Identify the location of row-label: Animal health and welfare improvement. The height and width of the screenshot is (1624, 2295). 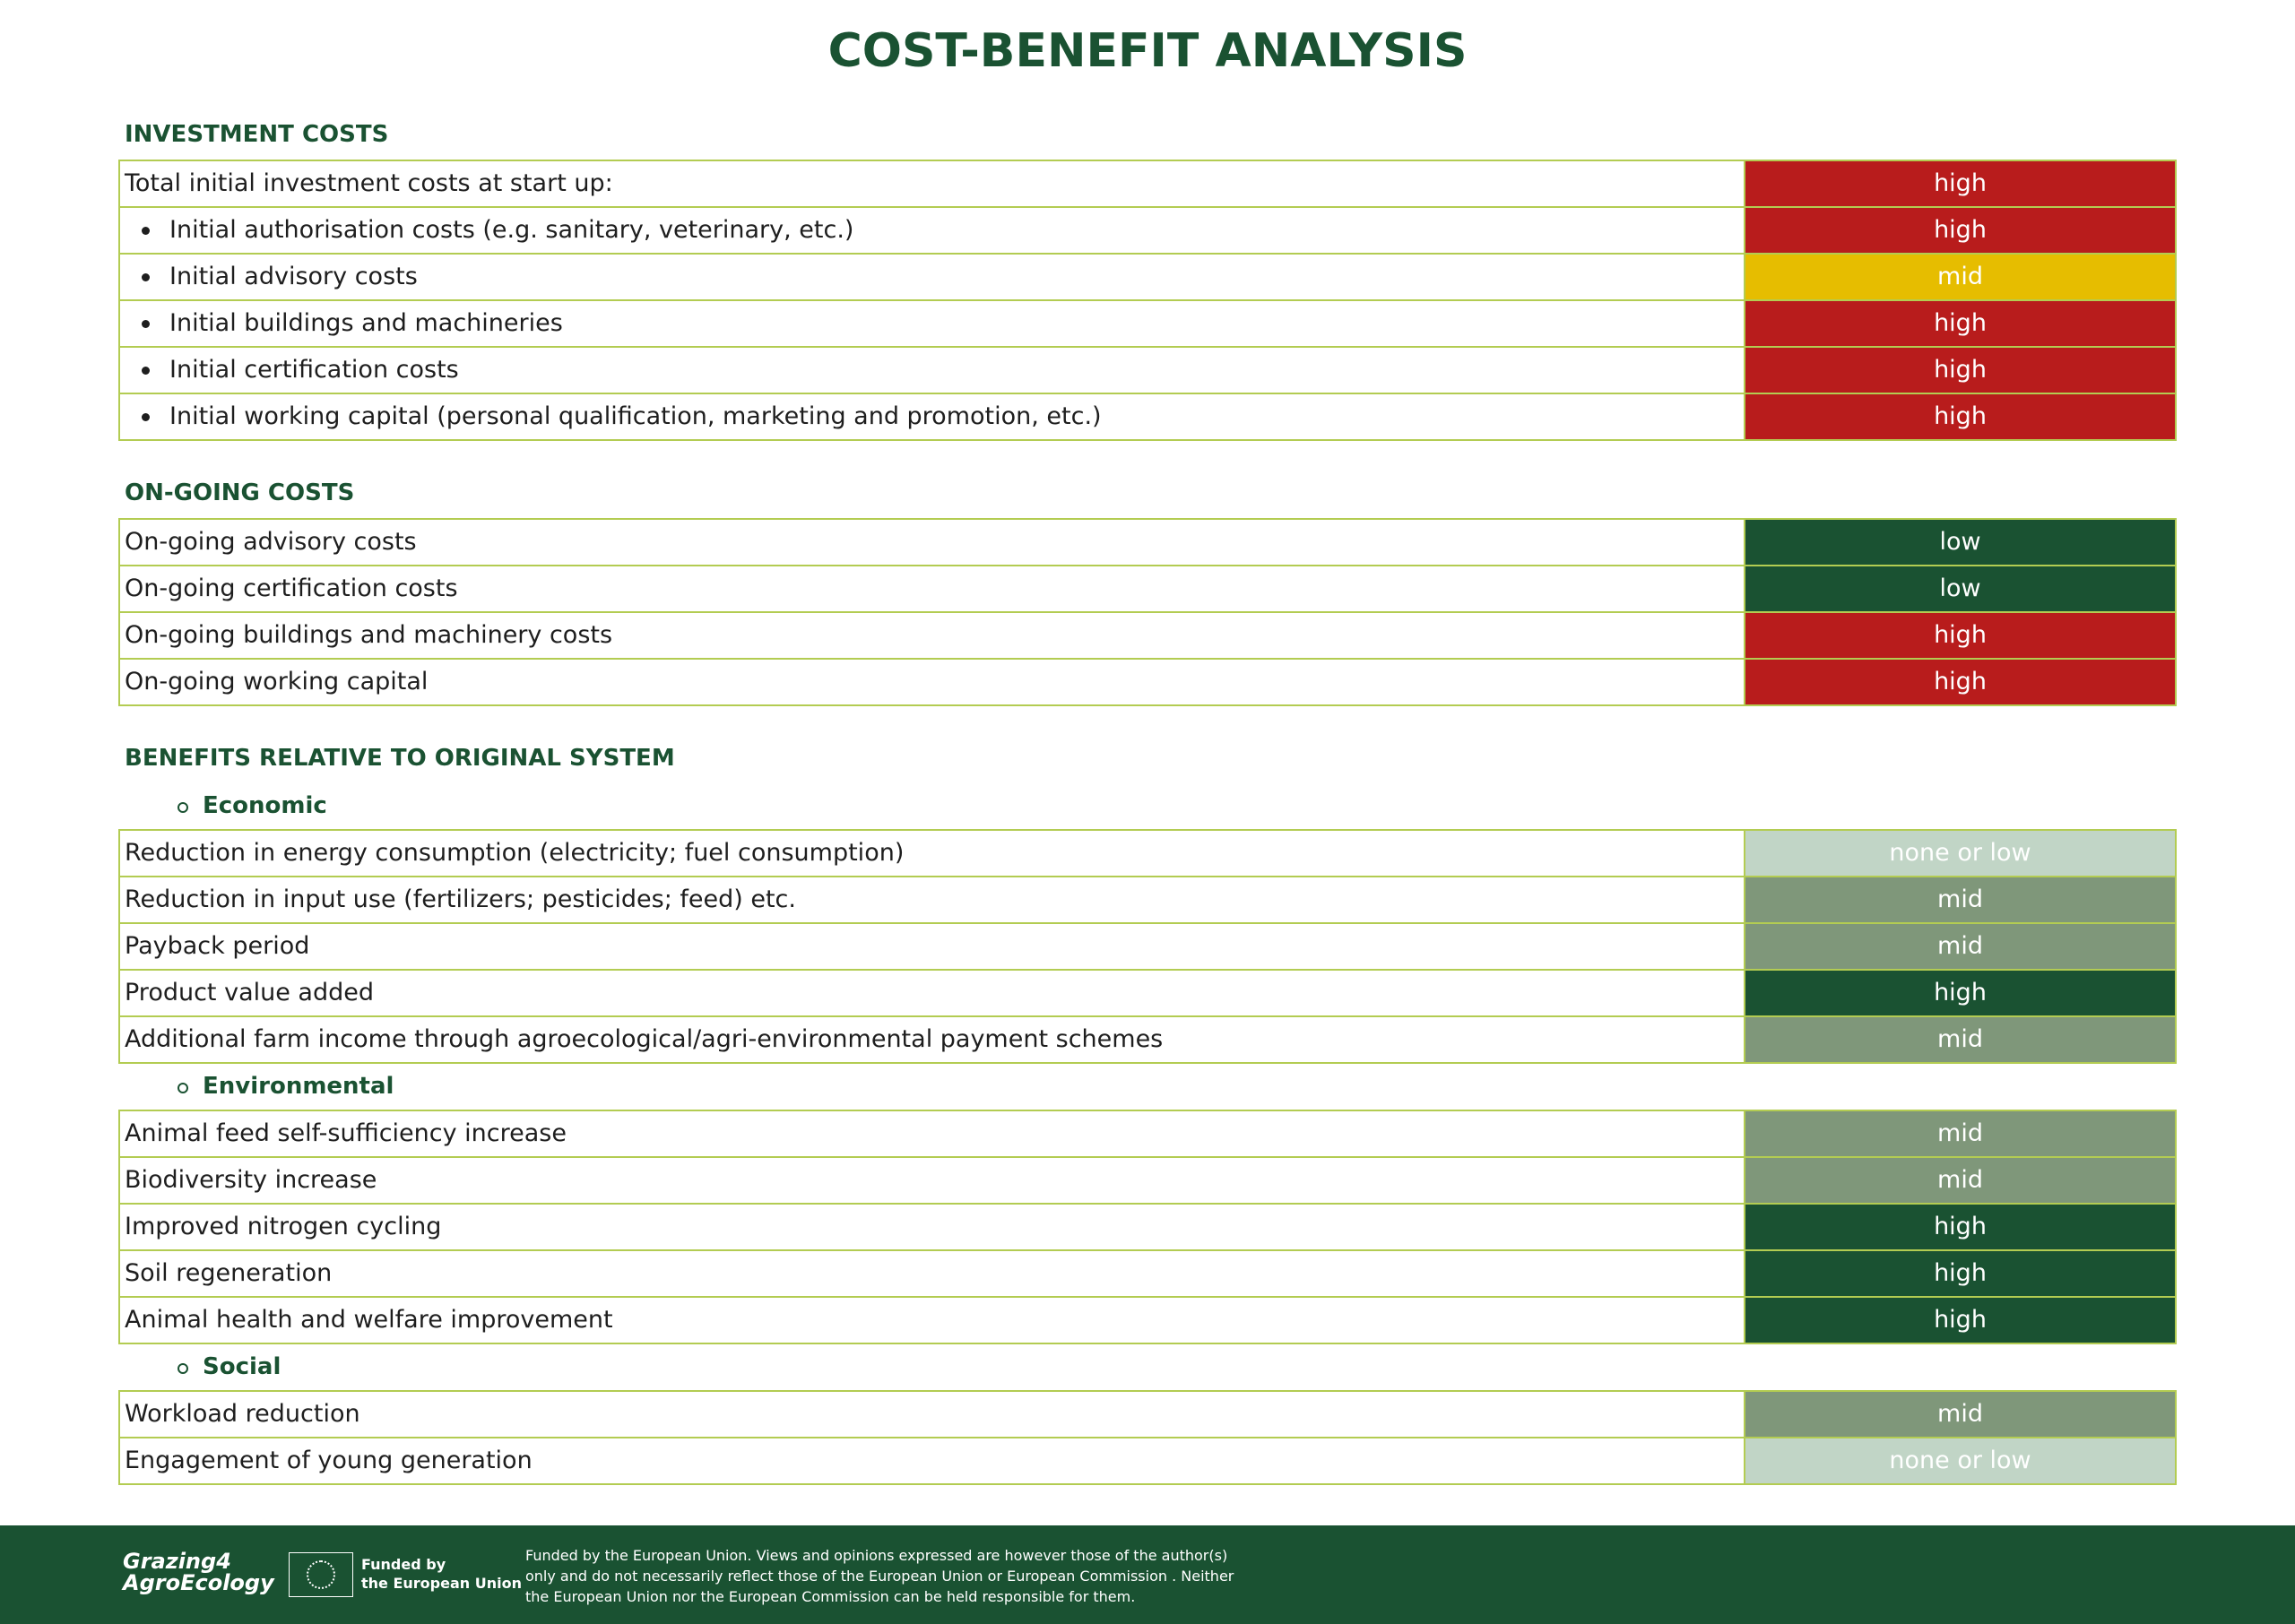
(932, 1320).